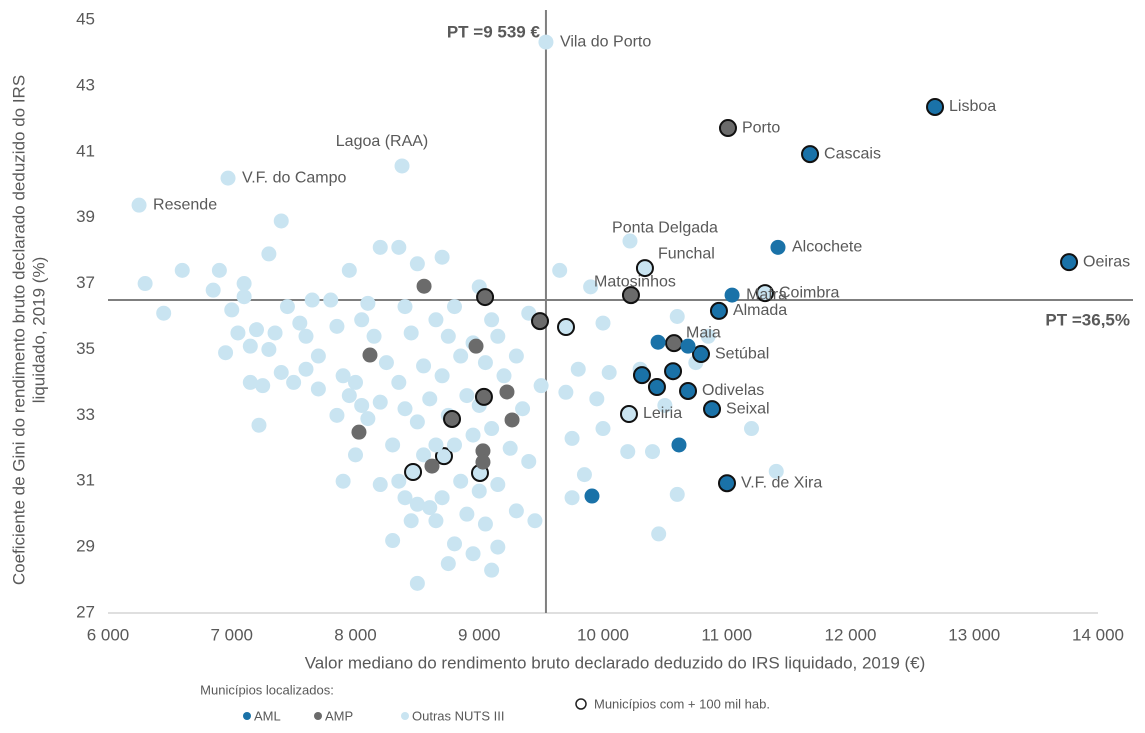  I want to click on y-tick-label: 41, so click(85, 150).